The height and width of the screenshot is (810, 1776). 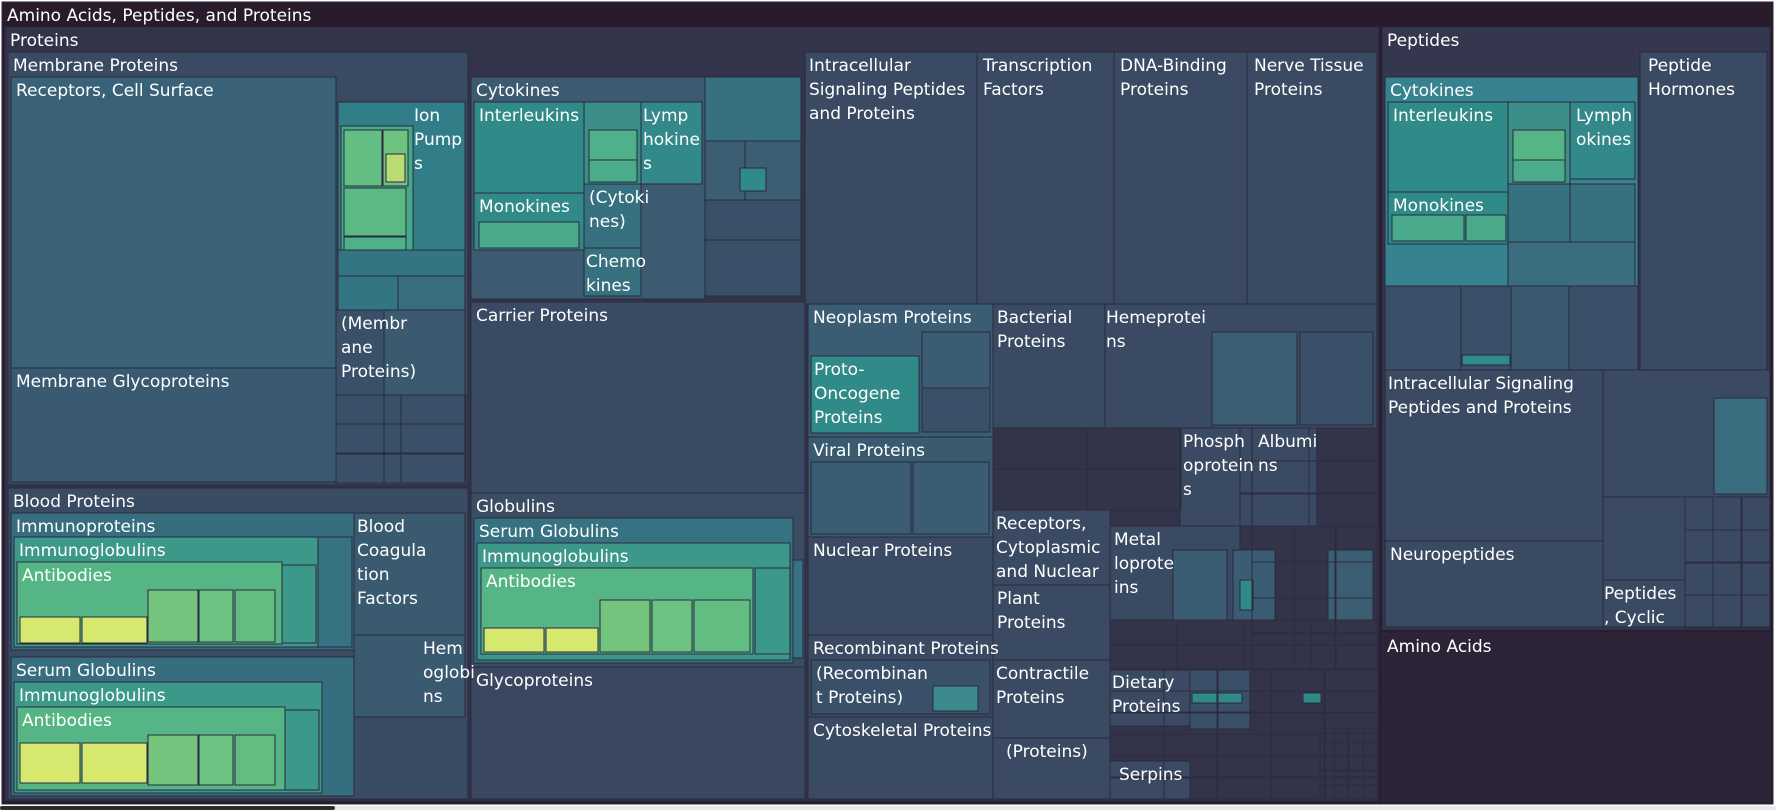 What do you see at coordinates (1703, 211) in the screenshot?
I see `treemap-cell-peptide-hormones` at bounding box center [1703, 211].